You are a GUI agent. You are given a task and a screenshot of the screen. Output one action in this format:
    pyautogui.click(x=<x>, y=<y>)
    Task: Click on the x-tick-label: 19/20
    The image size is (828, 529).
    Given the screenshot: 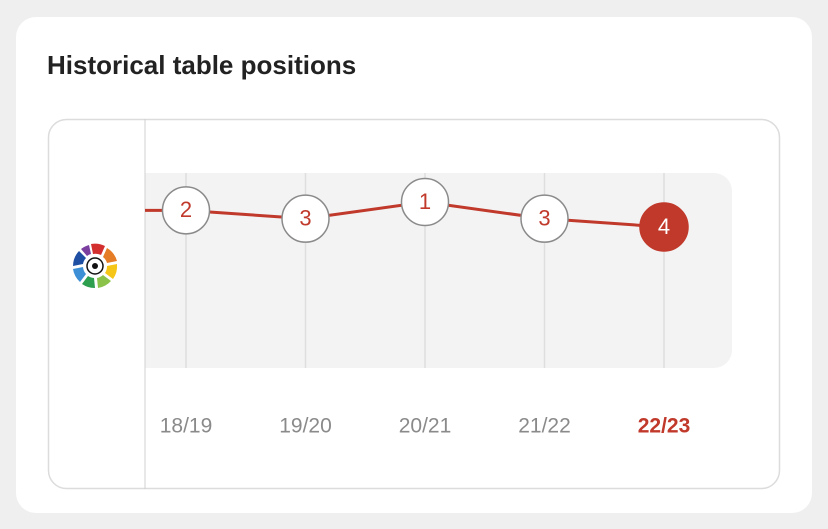 What is the action you would take?
    pyautogui.click(x=305, y=426)
    